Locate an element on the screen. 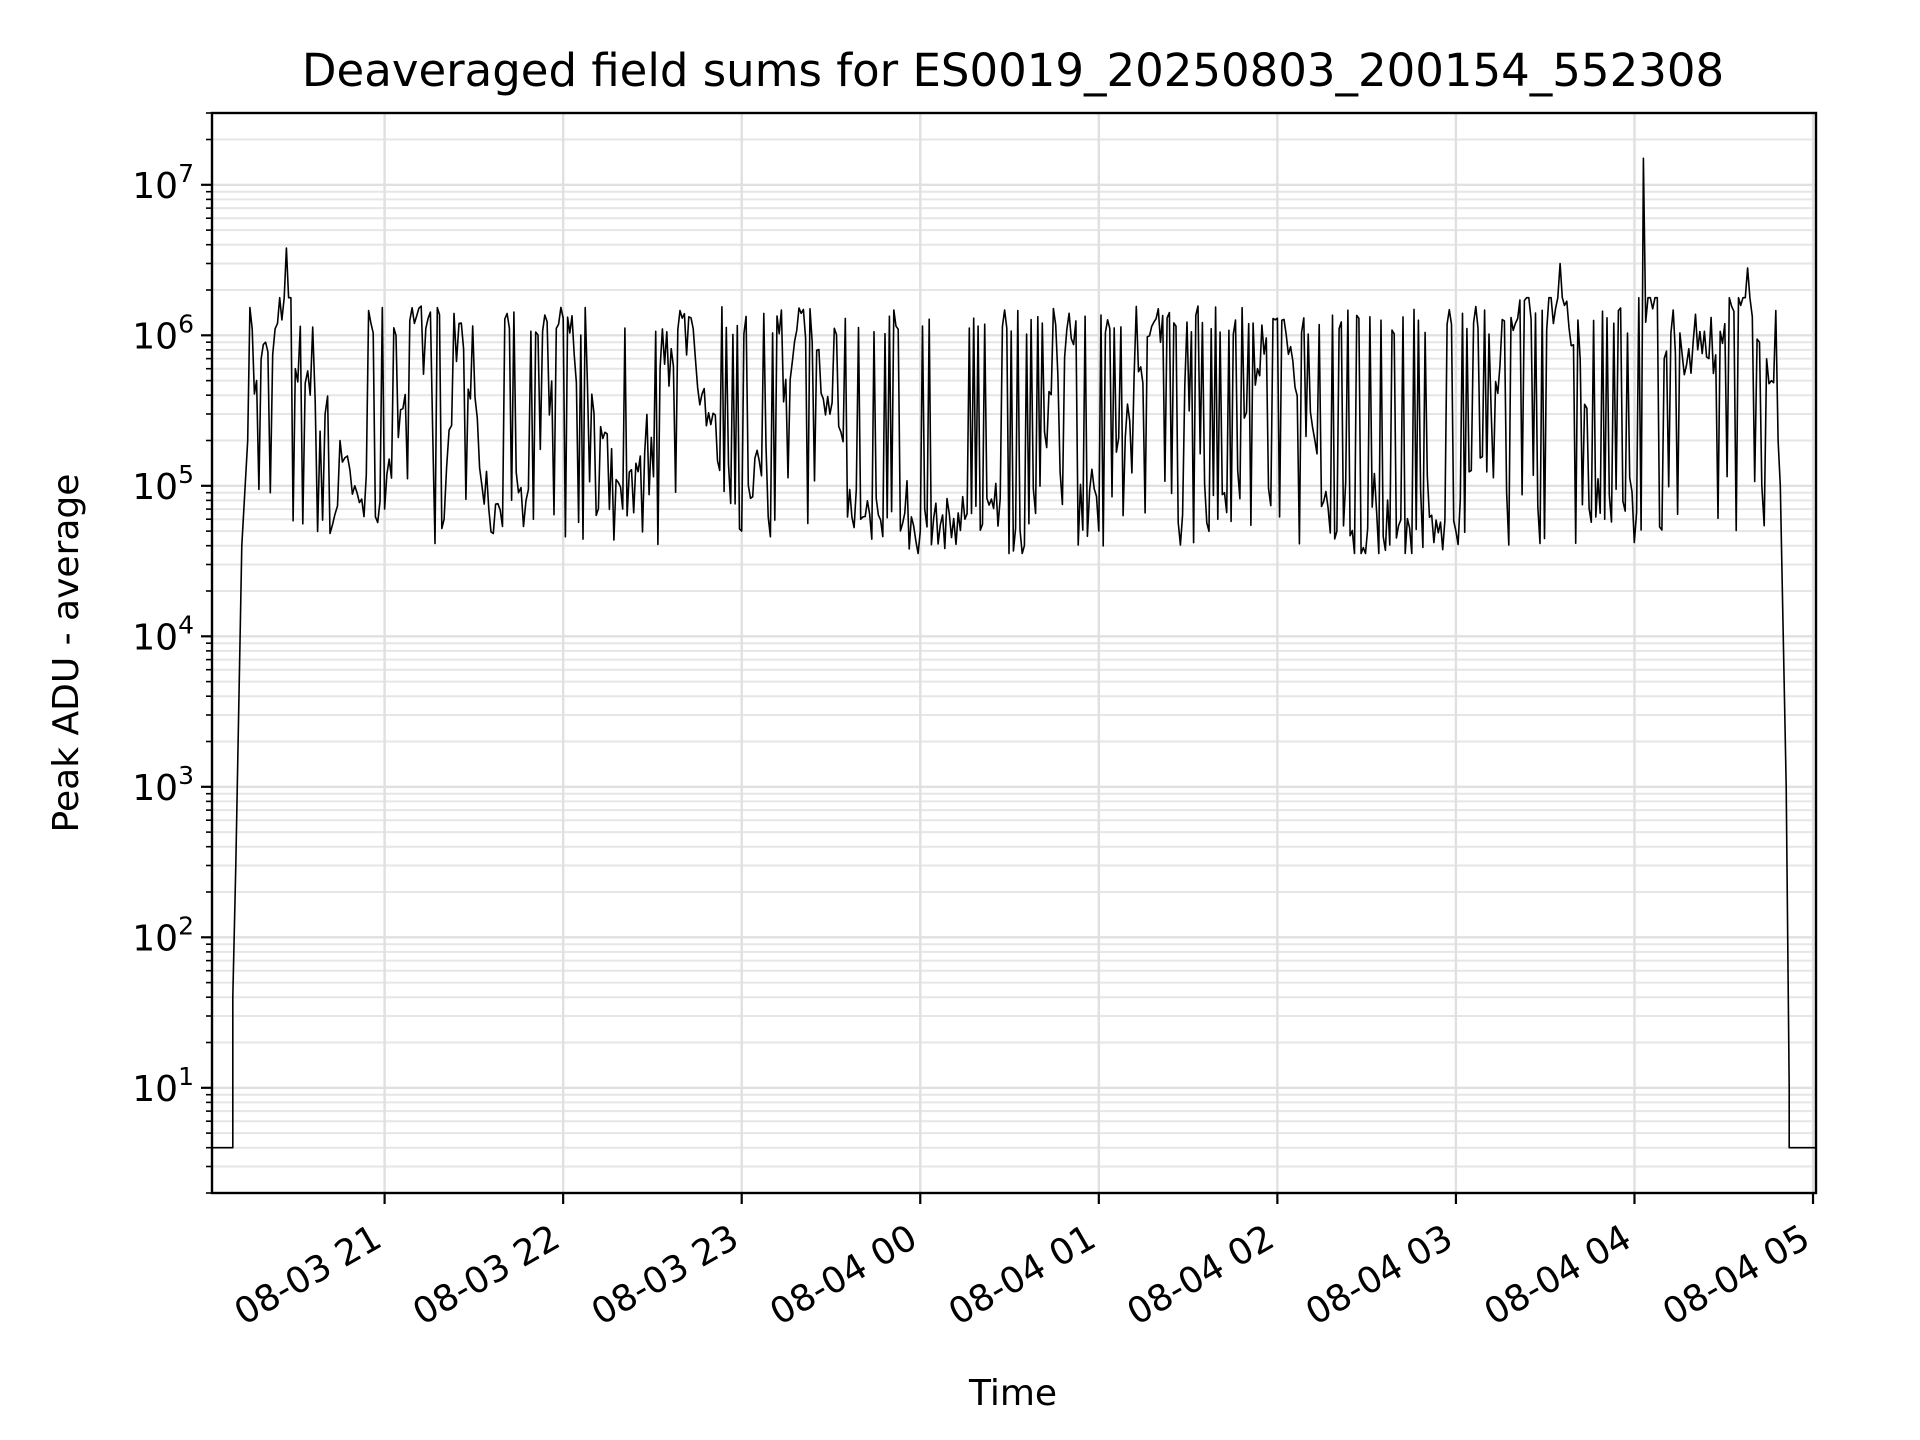 The height and width of the screenshot is (1440, 1920). x-axis-title: Time is located at coordinates (1012, 1393).